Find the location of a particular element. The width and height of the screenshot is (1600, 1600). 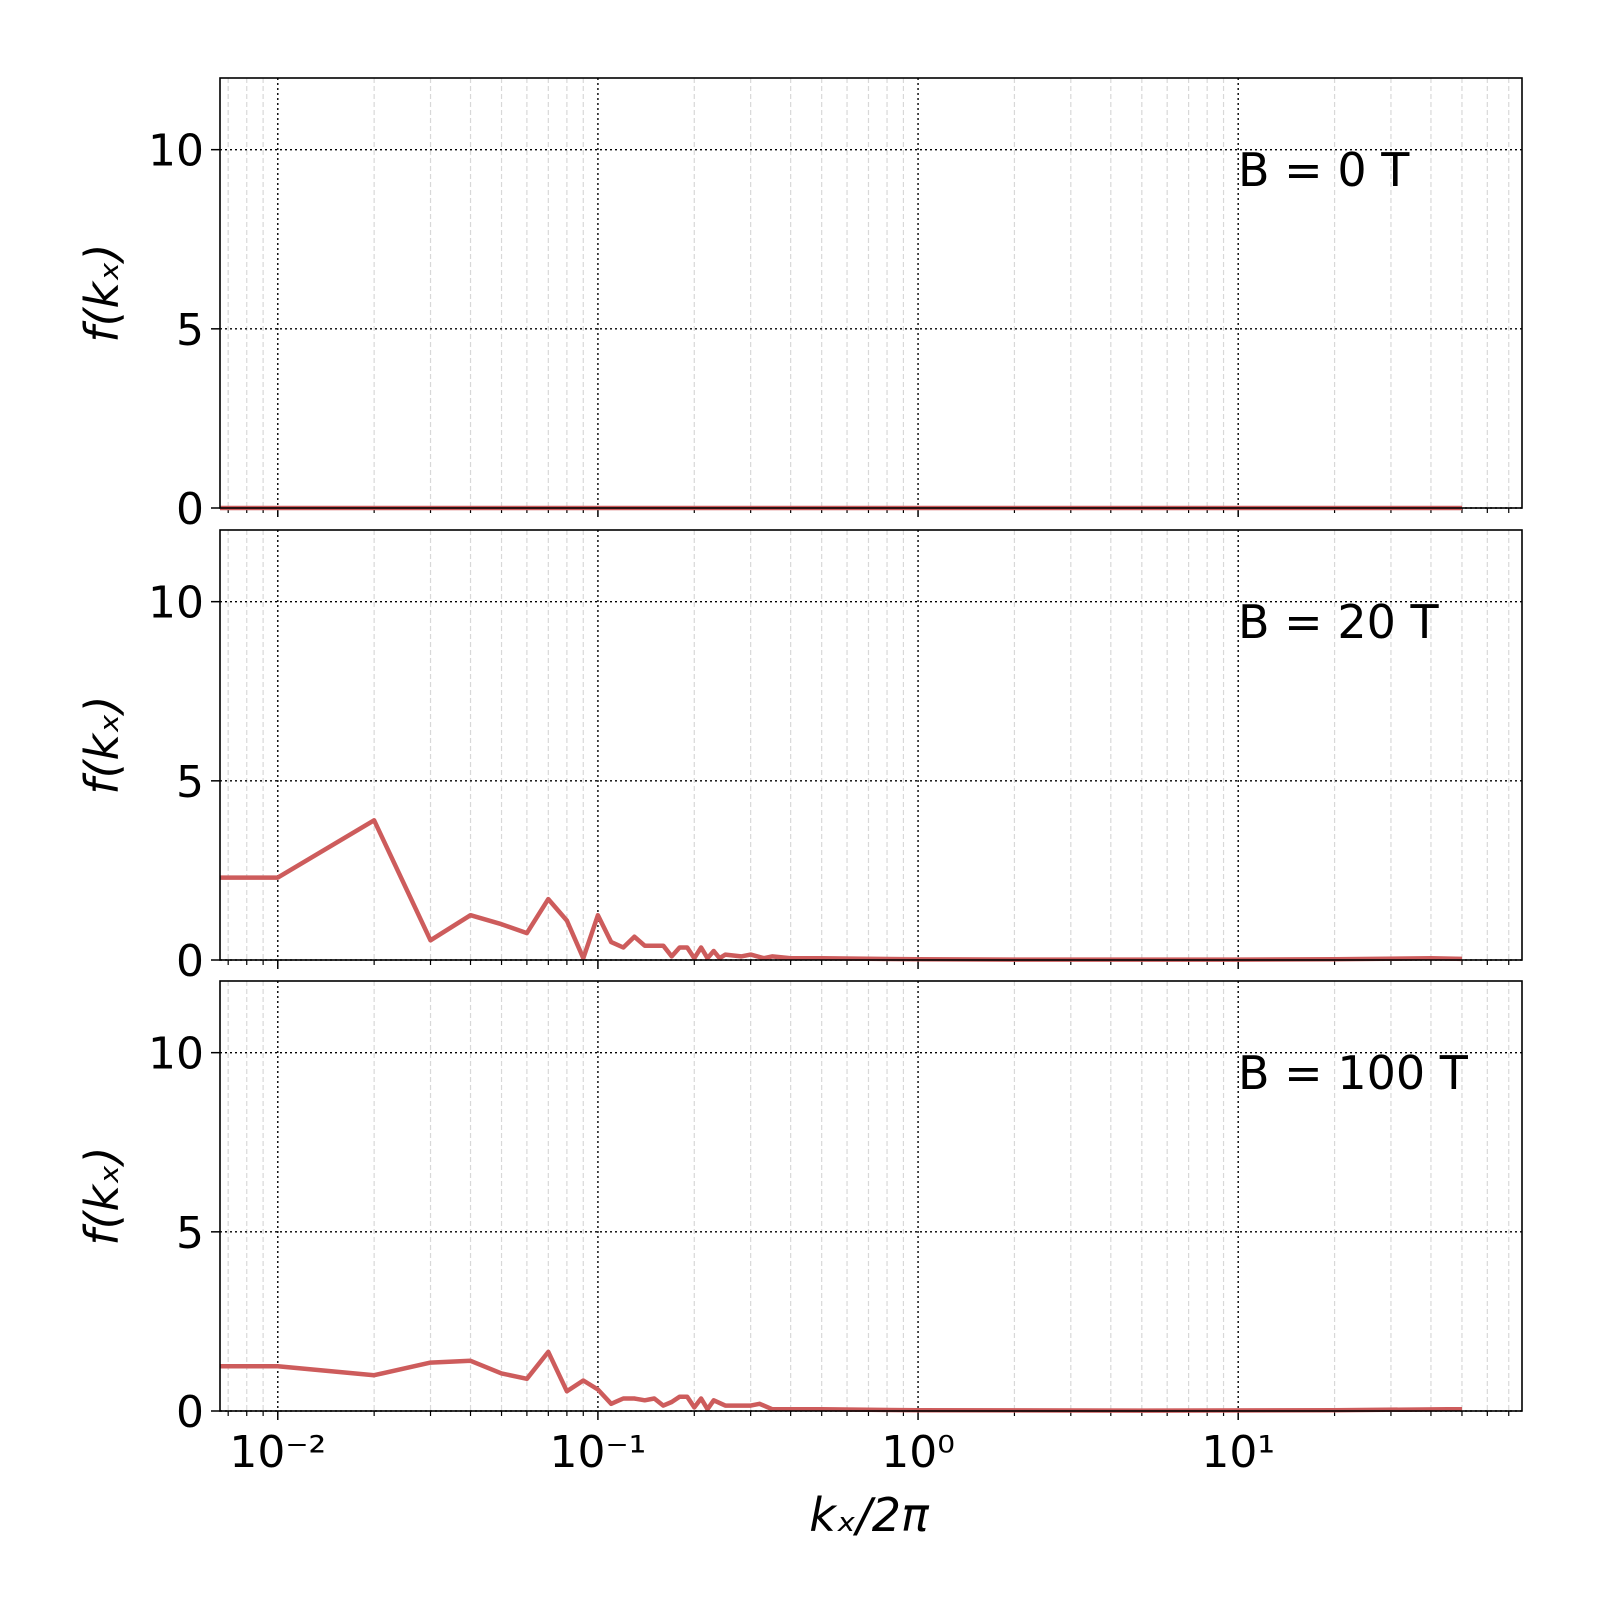

x-axis-label: kₓ/2π is located at coordinates (869, 1515).